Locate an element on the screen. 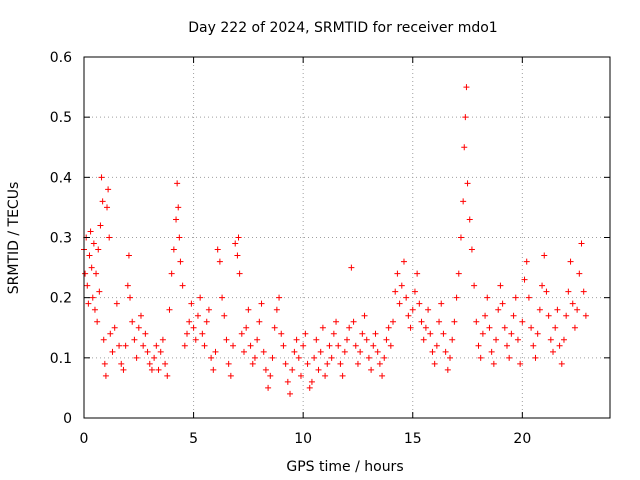 The width and height of the screenshot is (640, 480). x-tick-label: 20 is located at coordinates (522, 439).